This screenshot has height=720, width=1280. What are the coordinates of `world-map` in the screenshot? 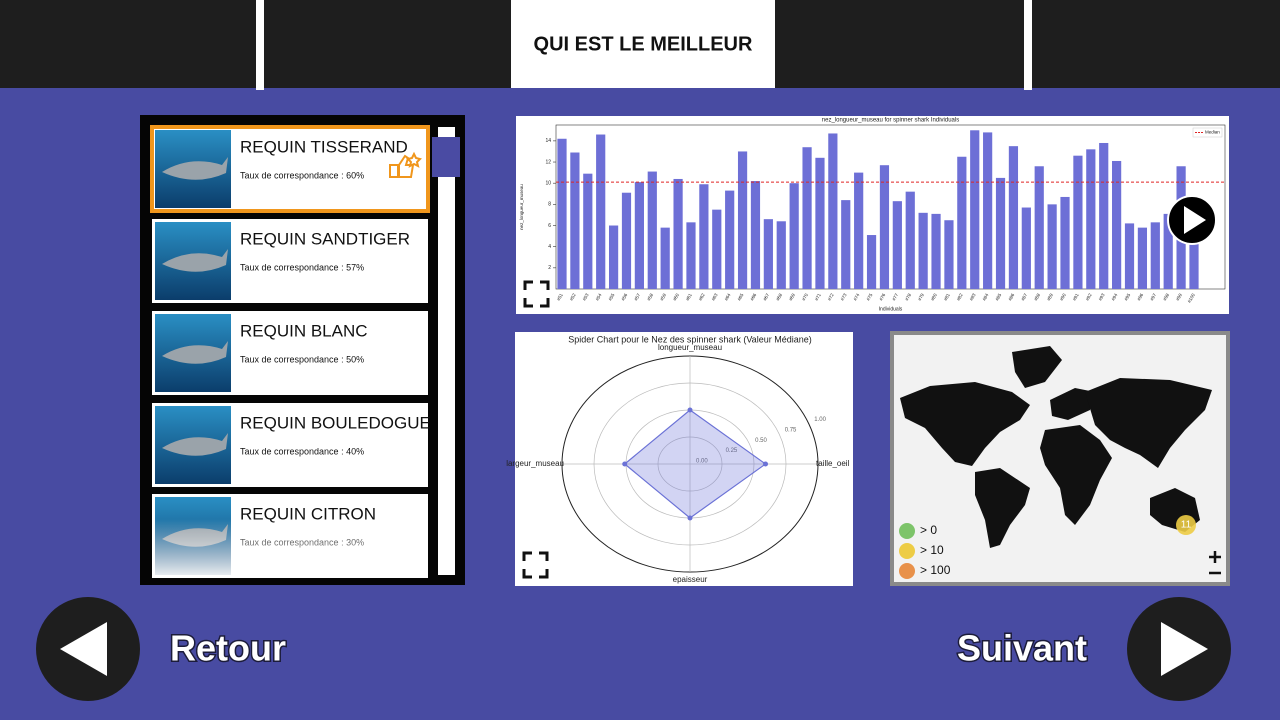 It's located at (1056, 447).